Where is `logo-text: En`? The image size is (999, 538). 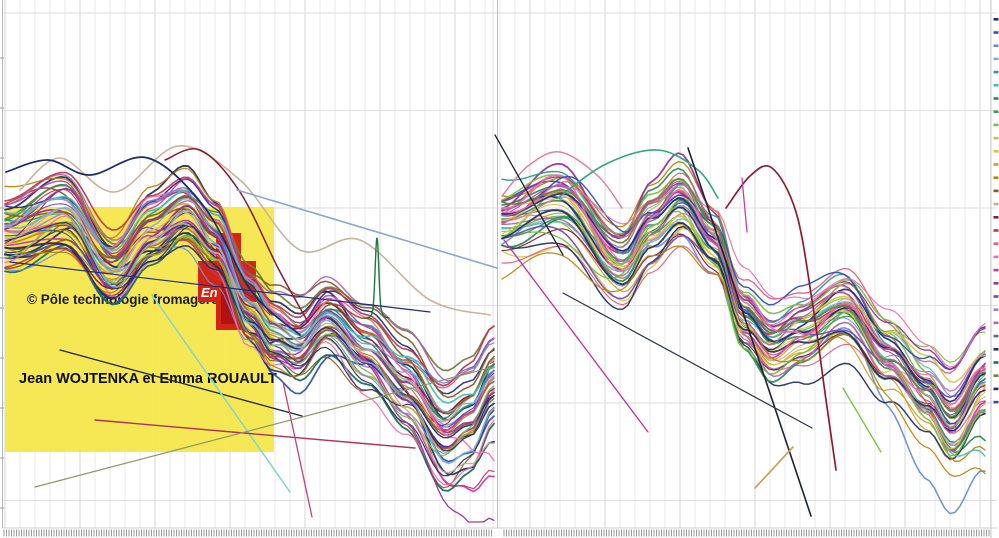
logo-text: En is located at coordinates (209, 292).